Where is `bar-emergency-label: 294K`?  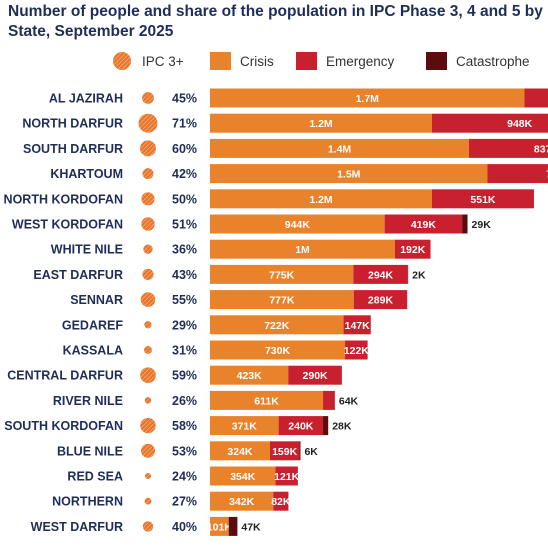 bar-emergency-label: 294K is located at coordinates (381, 275).